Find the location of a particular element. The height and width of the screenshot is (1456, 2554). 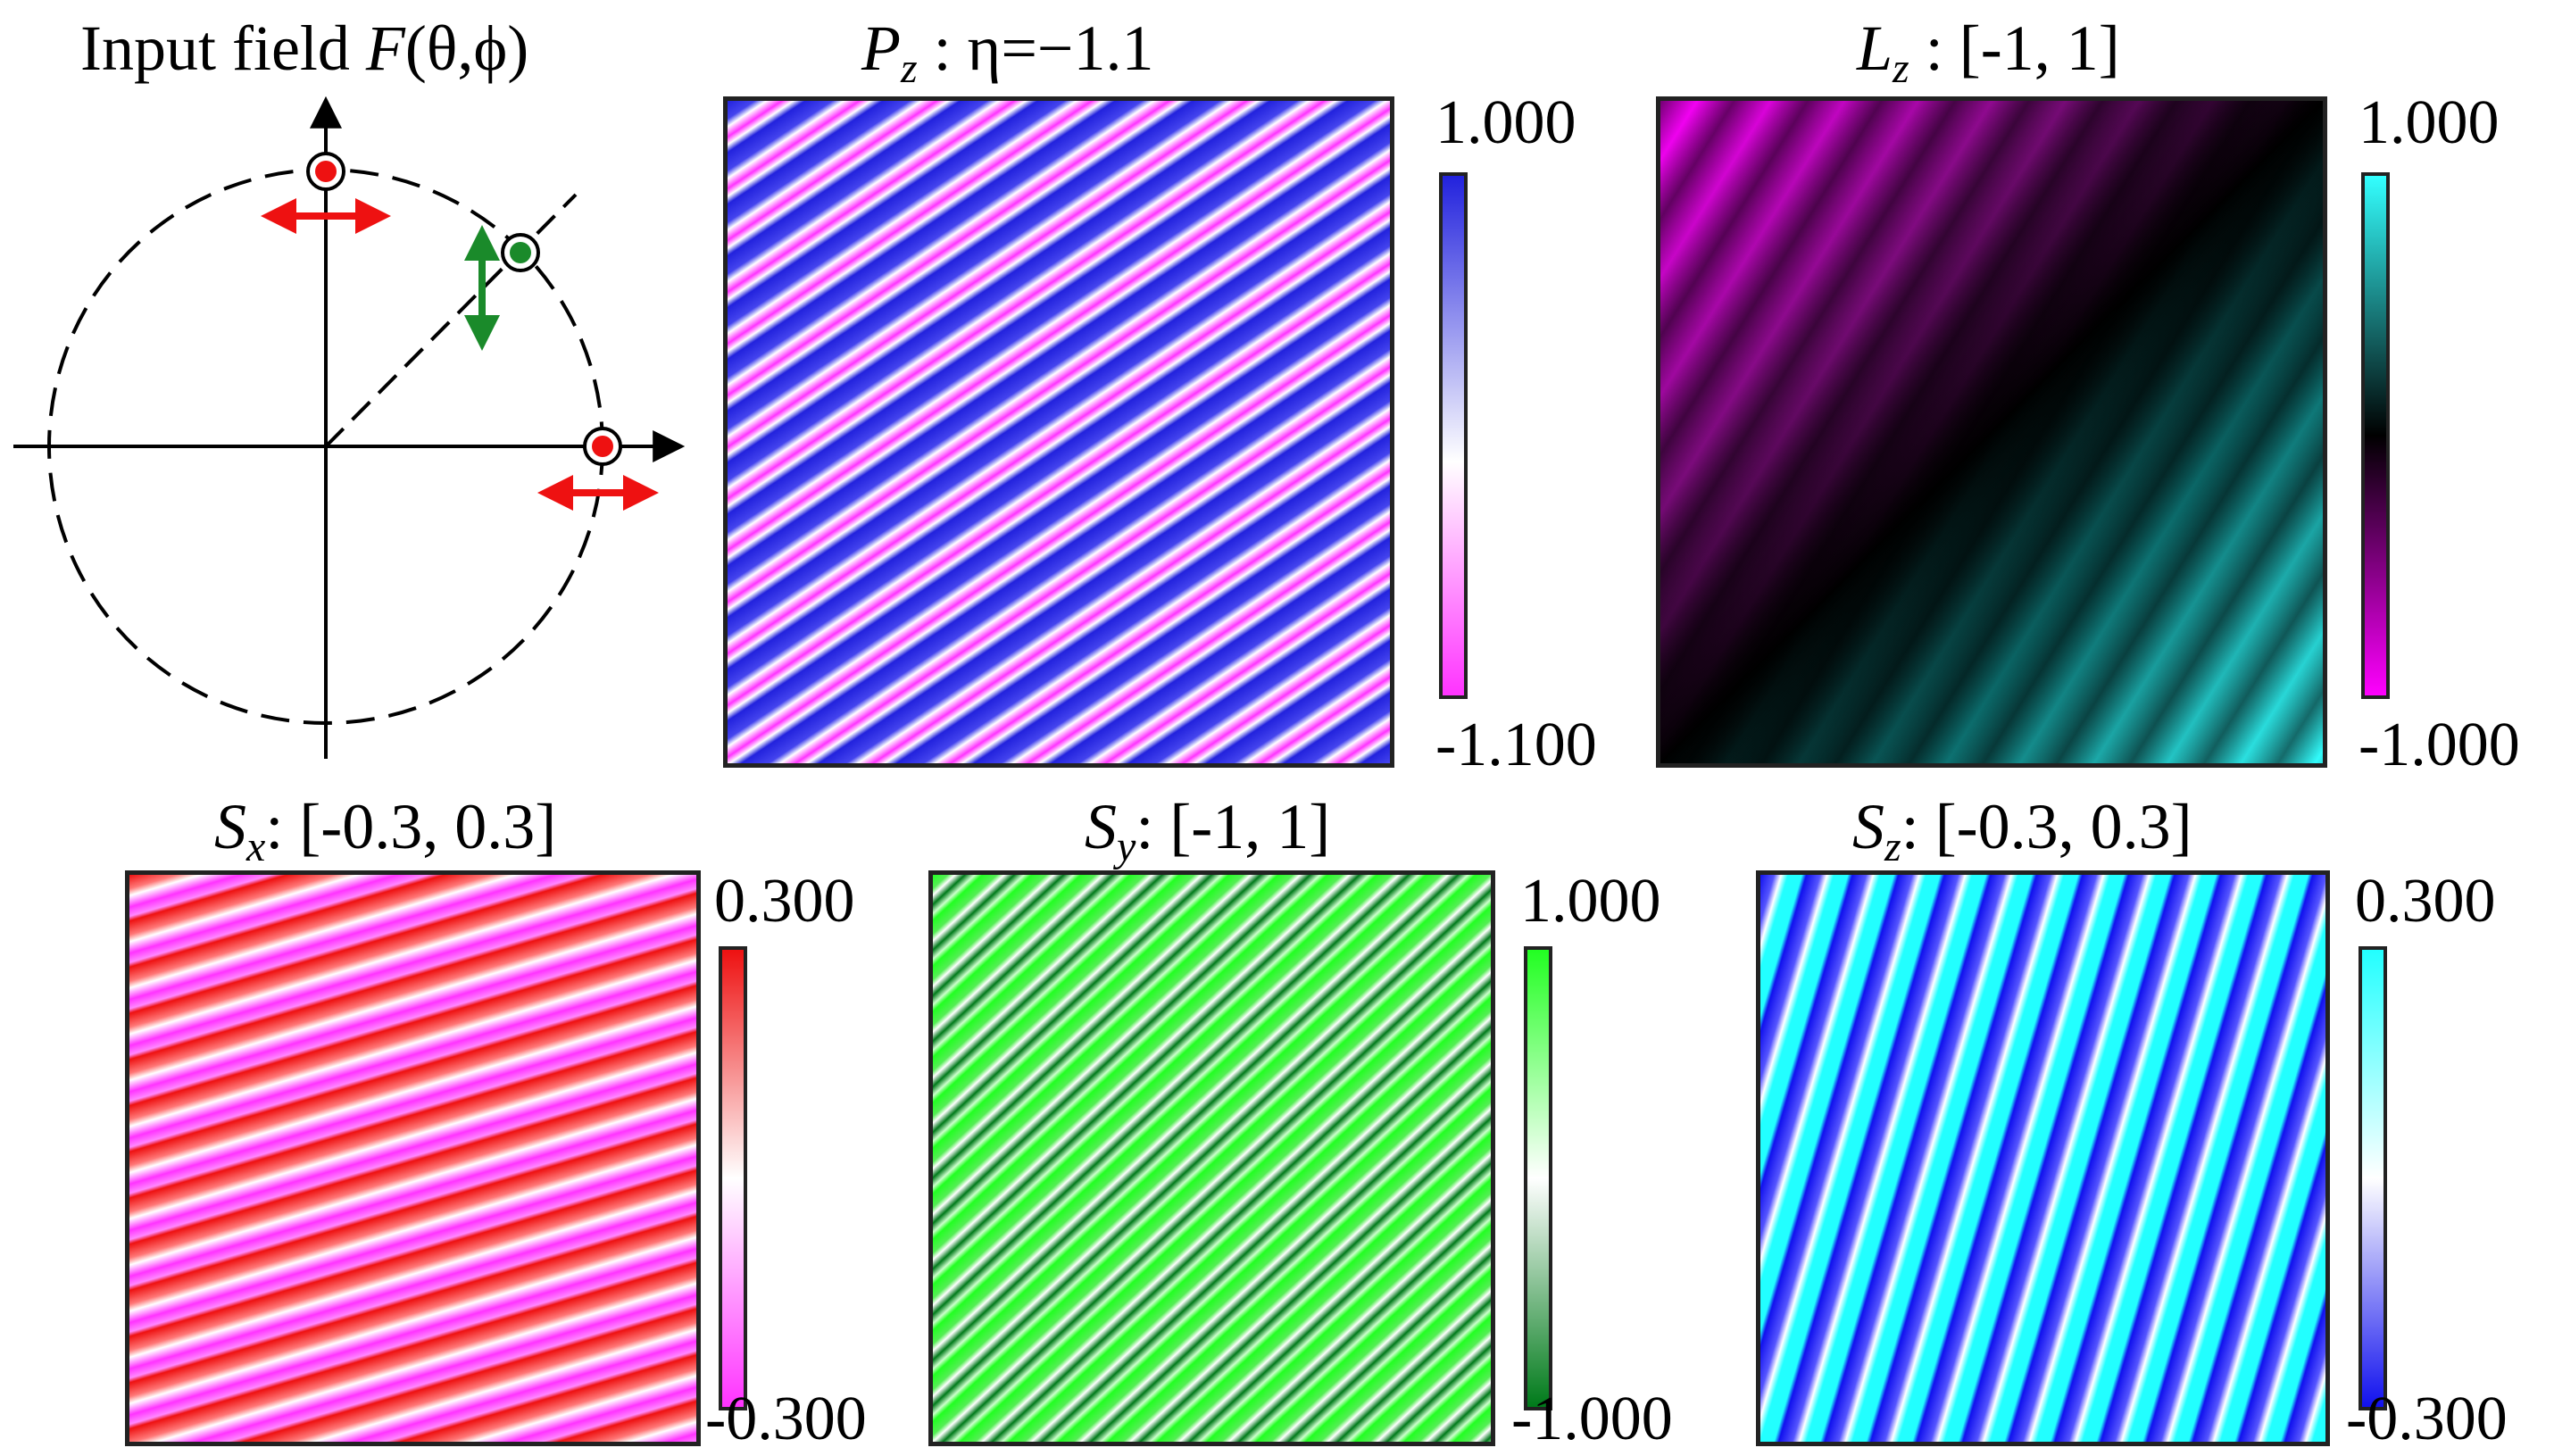

red-marker-right-dot is located at coordinates (602, 447).